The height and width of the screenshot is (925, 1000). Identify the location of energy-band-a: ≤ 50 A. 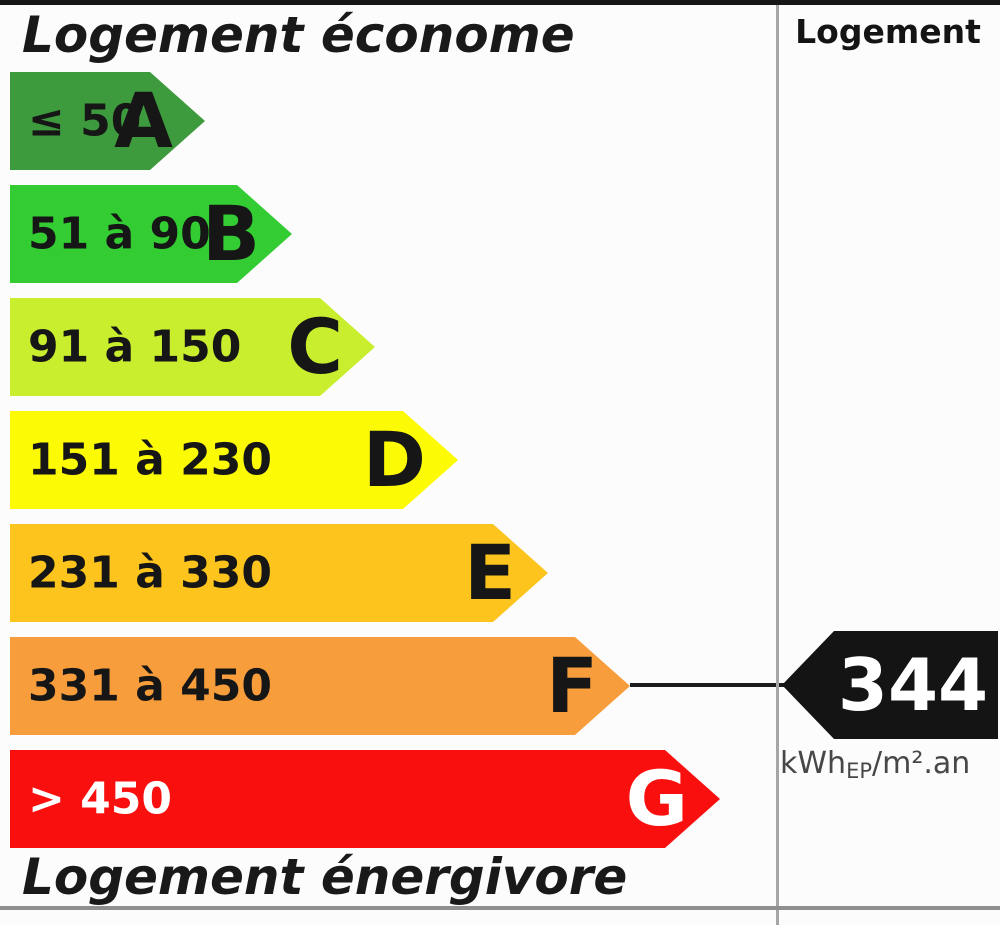
(107, 121).